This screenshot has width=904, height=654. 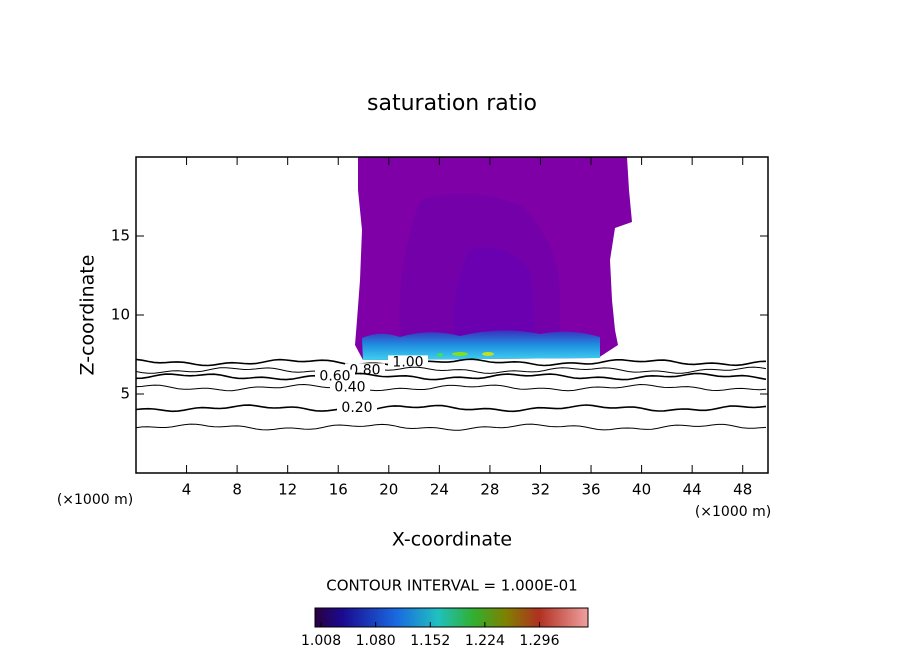 I want to click on contour-label: 0.40, so click(x=349, y=388).